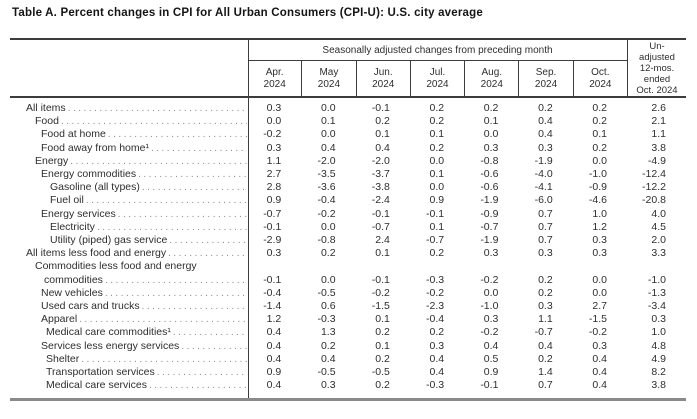 The height and width of the screenshot is (419, 697). I want to click on row-label: Electricity, so click(129, 227).